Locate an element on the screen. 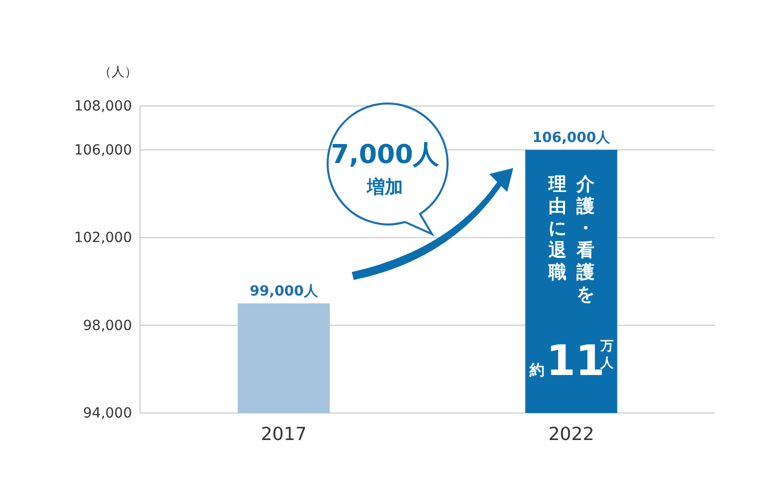 Image resolution: width=782 pixels, height=488 pixels. annotation: 介護・看護を is located at coordinates (585, 239).